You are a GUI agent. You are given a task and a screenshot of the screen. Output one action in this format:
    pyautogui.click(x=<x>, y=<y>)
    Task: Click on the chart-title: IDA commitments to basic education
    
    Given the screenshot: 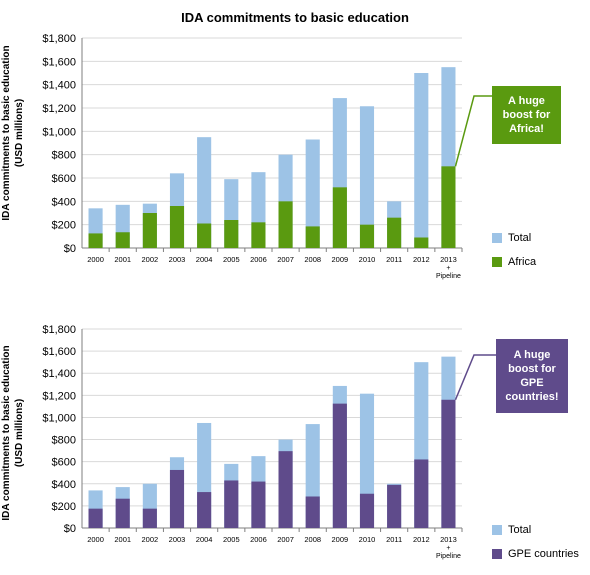 What is the action you would take?
    pyautogui.click(x=295, y=17)
    